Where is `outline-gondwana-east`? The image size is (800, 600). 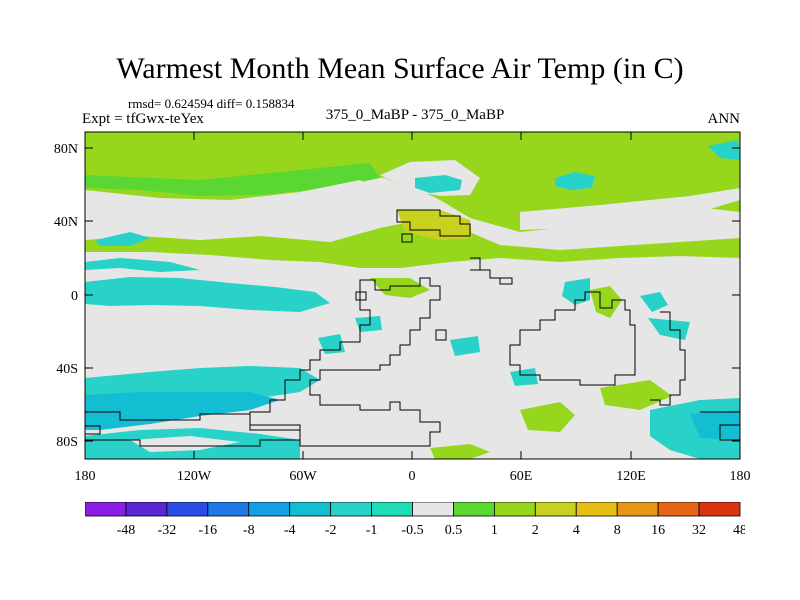 outline-gondwana-east is located at coordinates (572, 338).